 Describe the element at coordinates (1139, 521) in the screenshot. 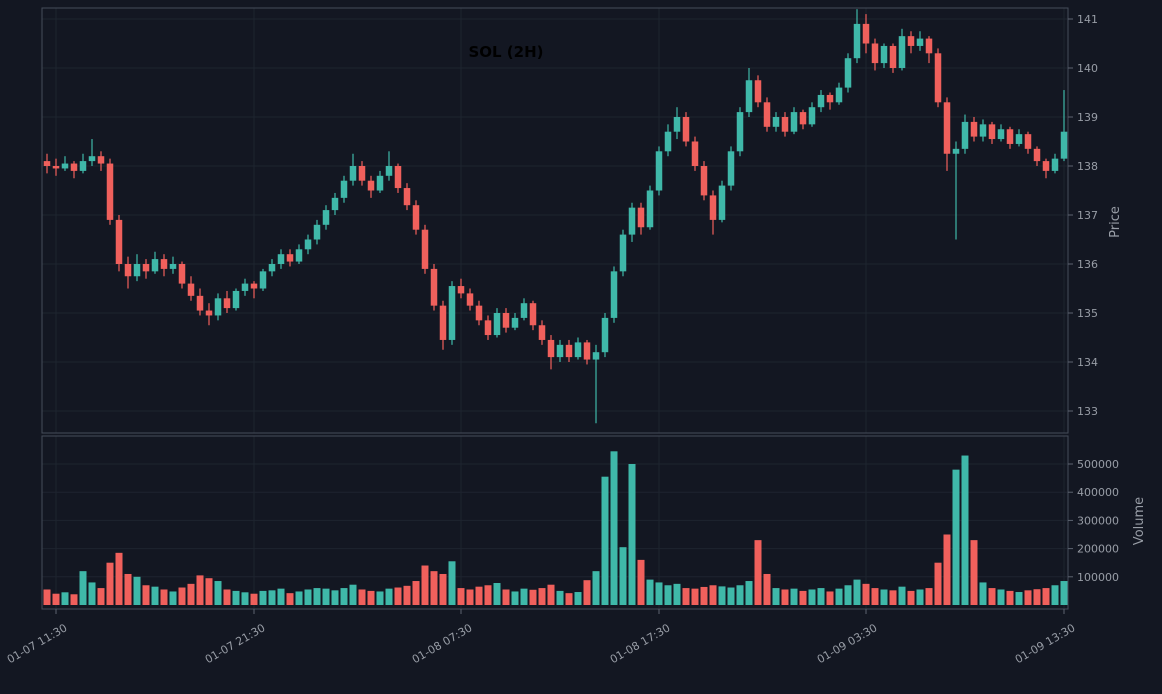

I see `volume-axis-label: Volume` at that location.